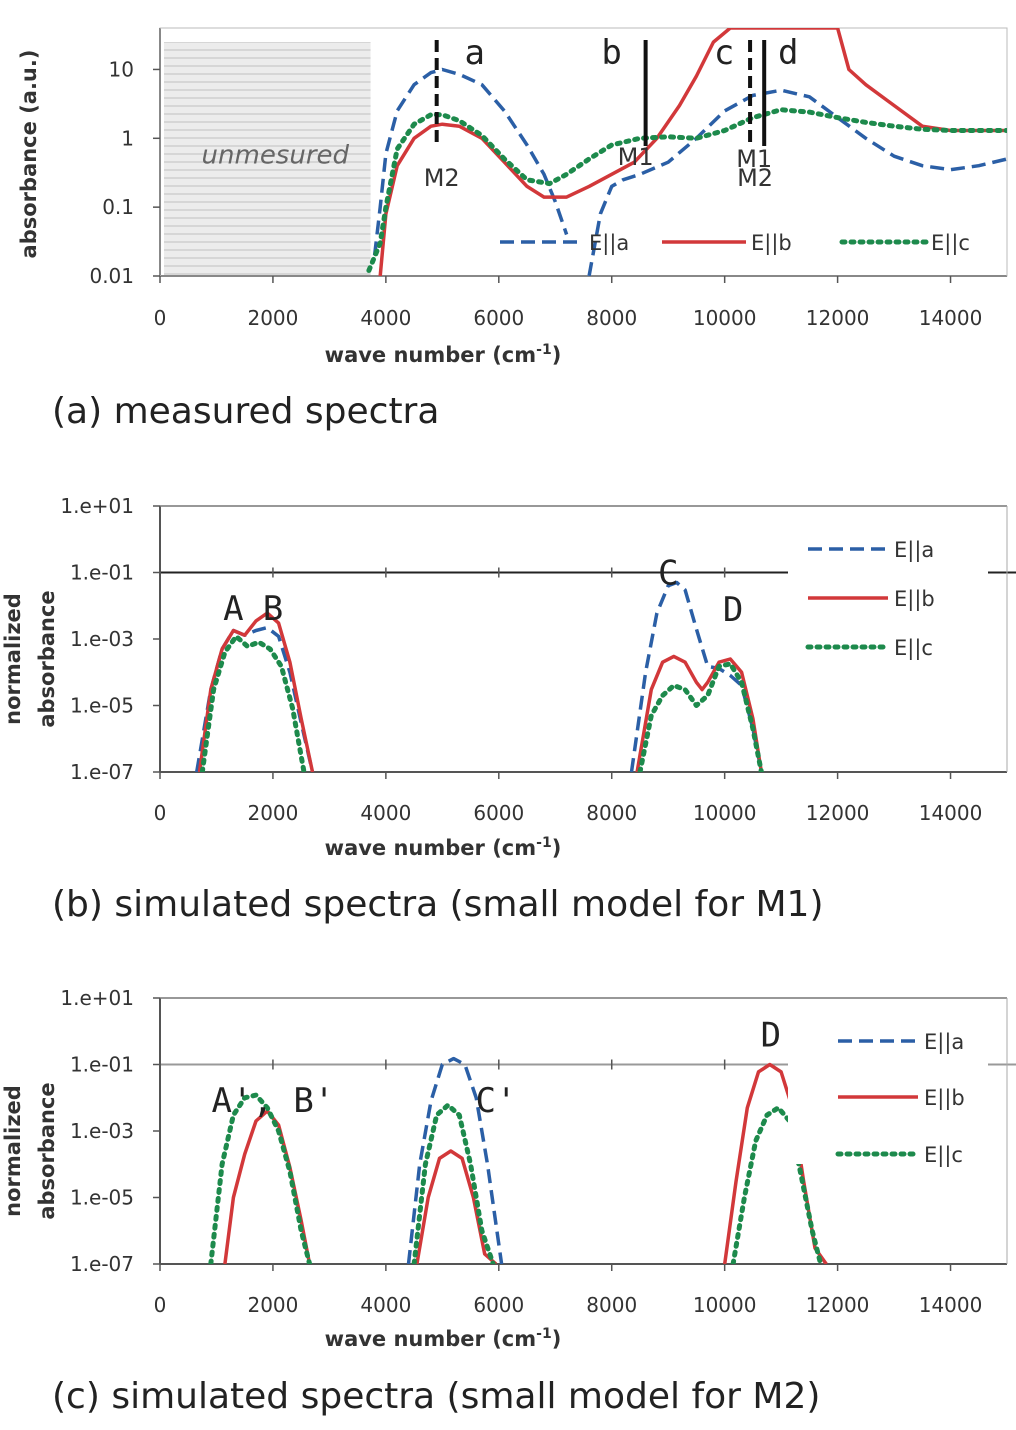 The image size is (1016, 1430). I want to click on unmeasured-region, so click(267, 159).